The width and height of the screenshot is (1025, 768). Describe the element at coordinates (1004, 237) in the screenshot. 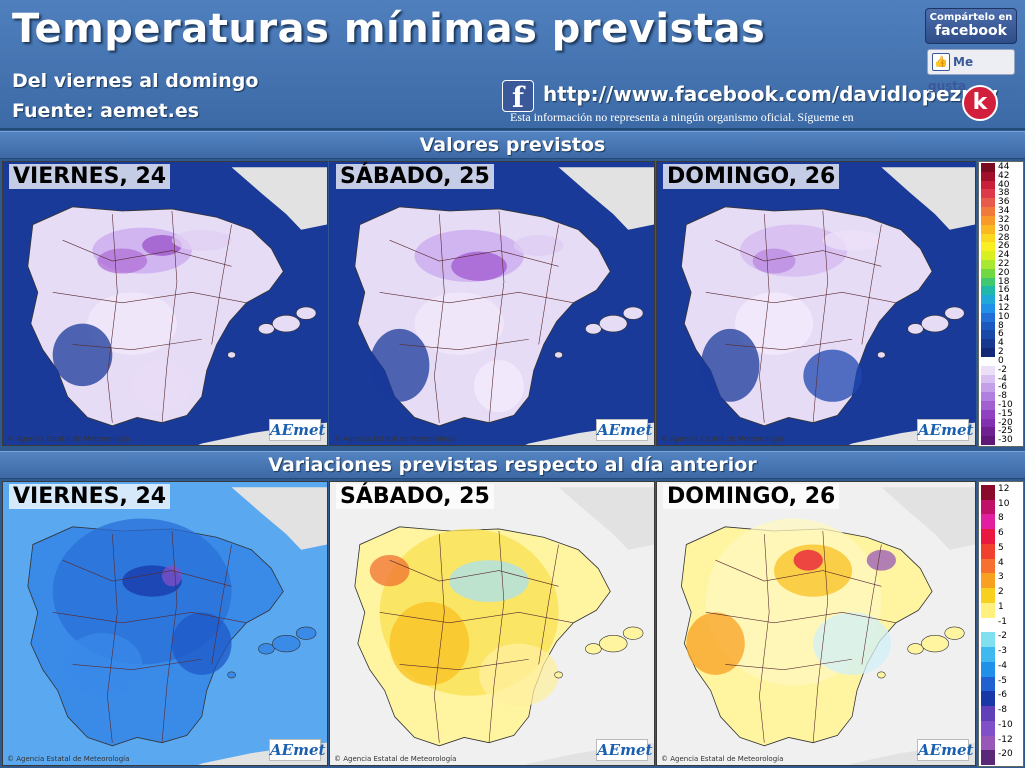

I see `legend-label: 28` at that location.